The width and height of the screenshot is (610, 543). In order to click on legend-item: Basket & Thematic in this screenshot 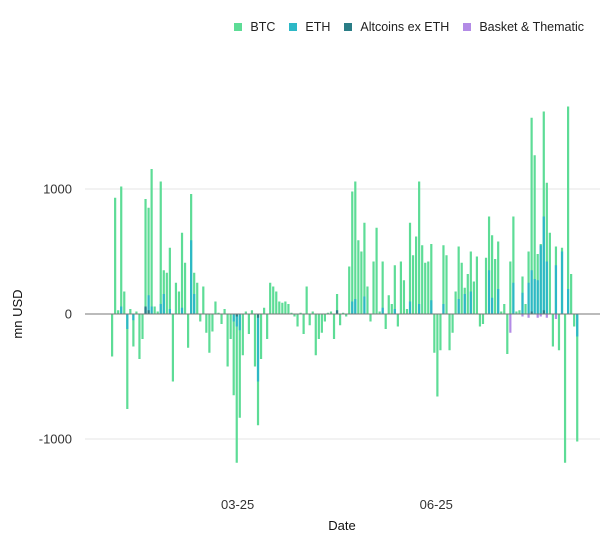, I will do `click(523, 27)`.